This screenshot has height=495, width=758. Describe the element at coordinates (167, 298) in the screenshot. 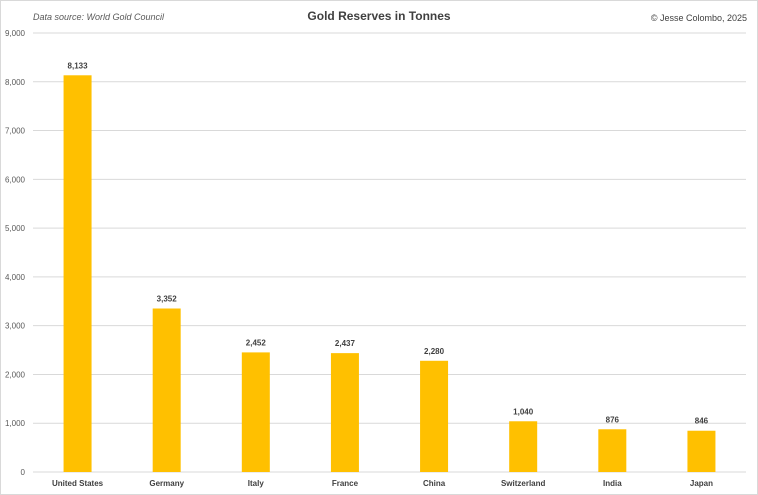

I see `data-label: 3,352` at that location.